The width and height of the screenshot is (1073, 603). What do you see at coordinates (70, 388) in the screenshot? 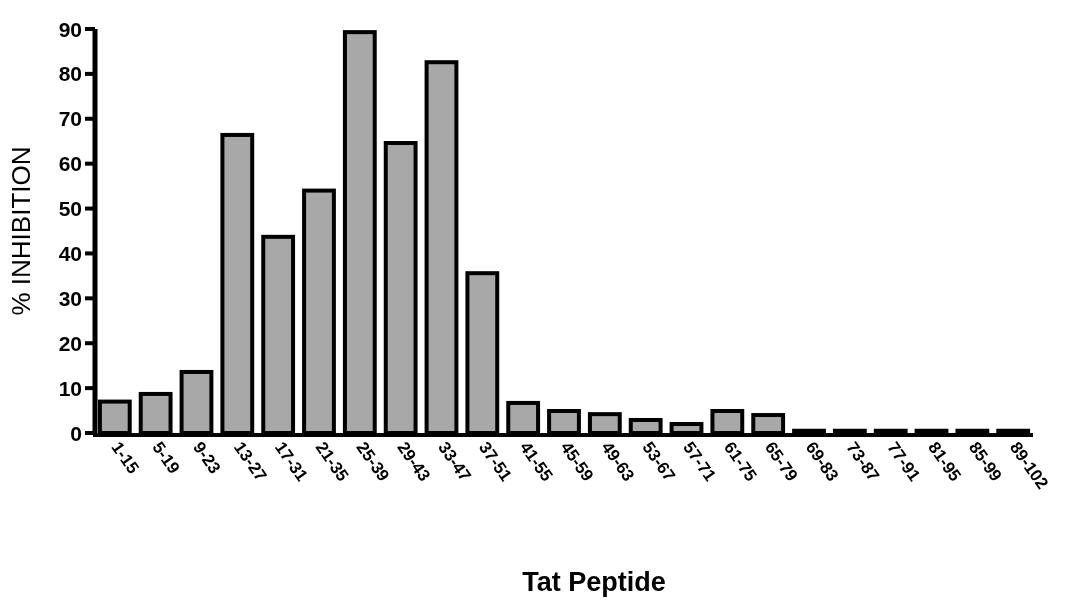
I see `y-tick-label: 10` at bounding box center [70, 388].